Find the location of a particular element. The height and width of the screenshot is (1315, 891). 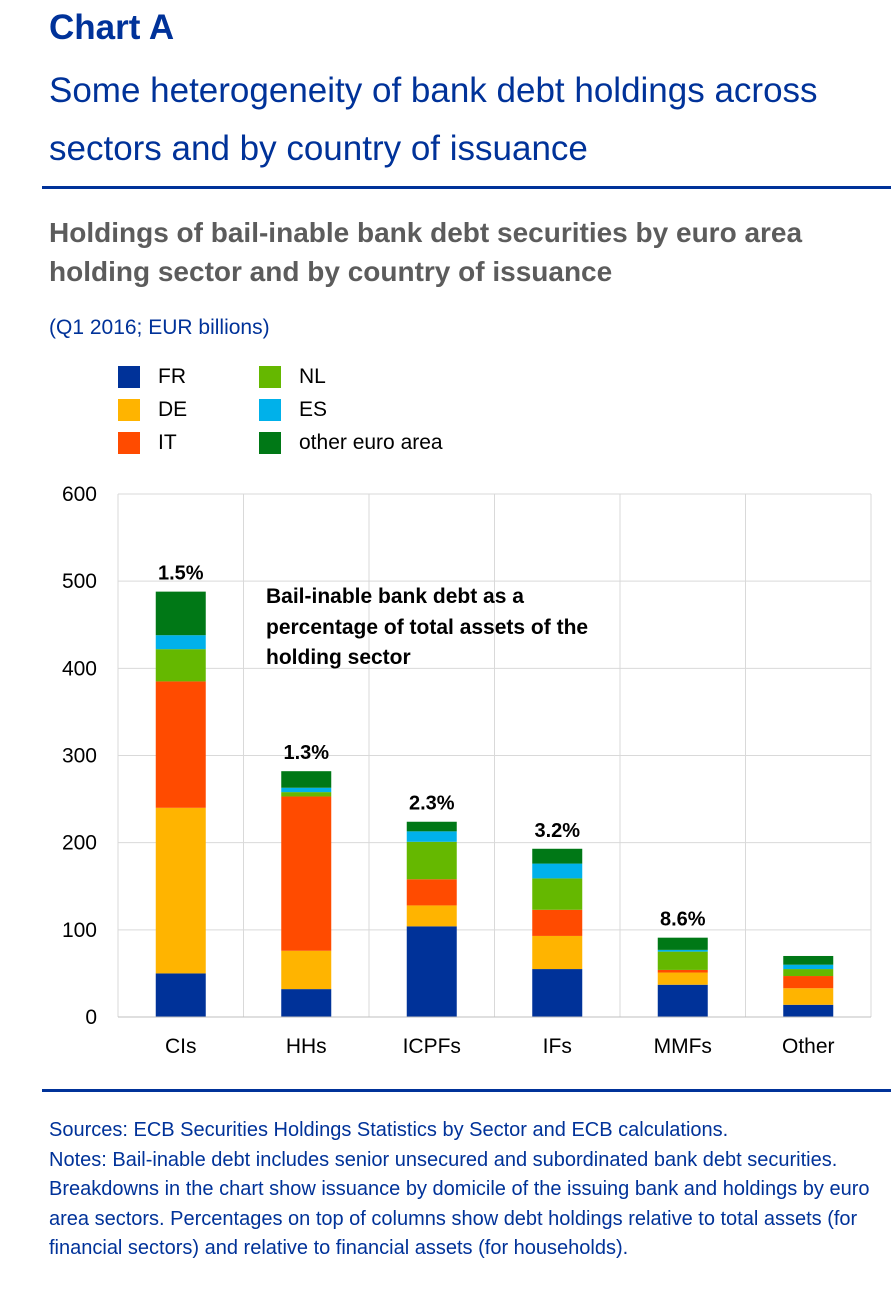

legend-label: IT is located at coordinates (167, 442).